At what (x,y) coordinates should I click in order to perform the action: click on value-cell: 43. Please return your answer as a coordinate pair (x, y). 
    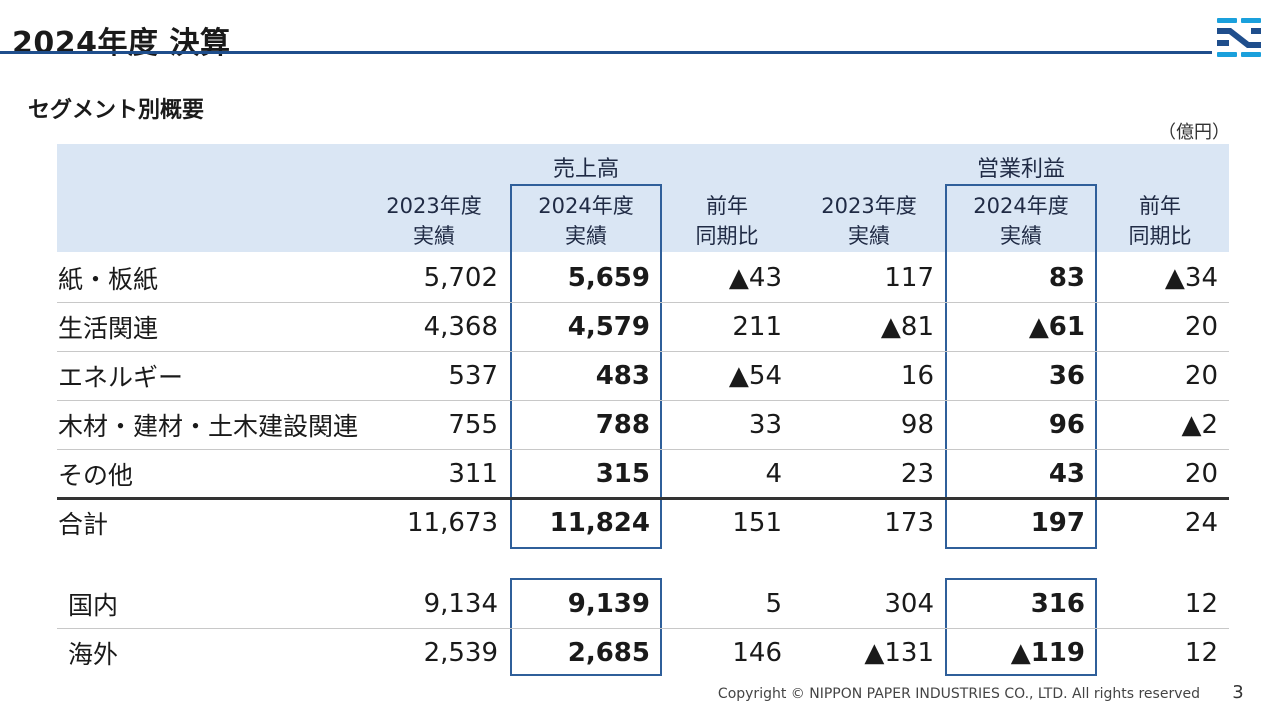
    Looking at the image, I should click on (1066, 474).